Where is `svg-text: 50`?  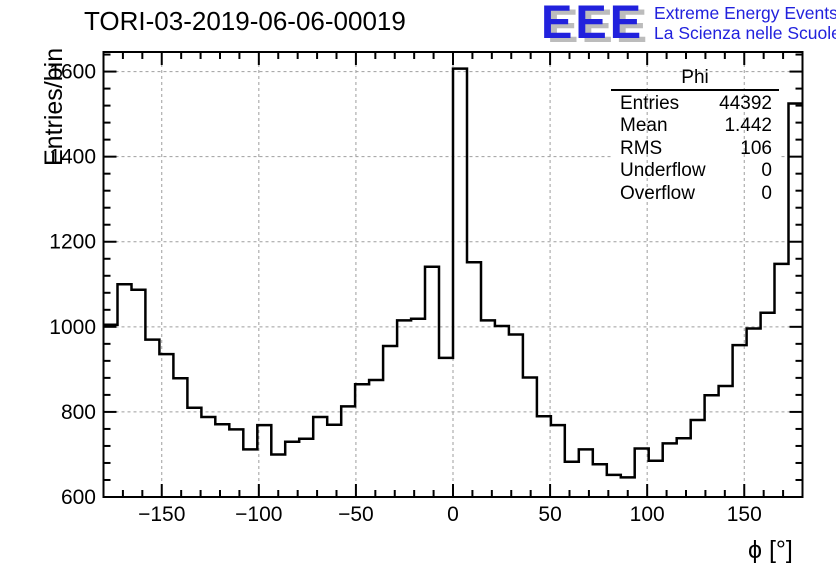
svg-text: 50 is located at coordinates (549, 514).